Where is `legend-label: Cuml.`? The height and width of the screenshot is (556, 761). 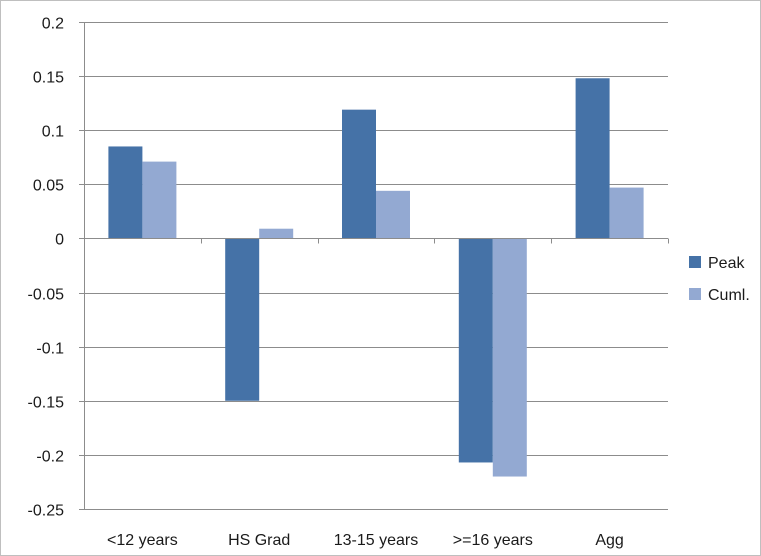 legend-label: Cuml. is located at coordinates (729, 295).